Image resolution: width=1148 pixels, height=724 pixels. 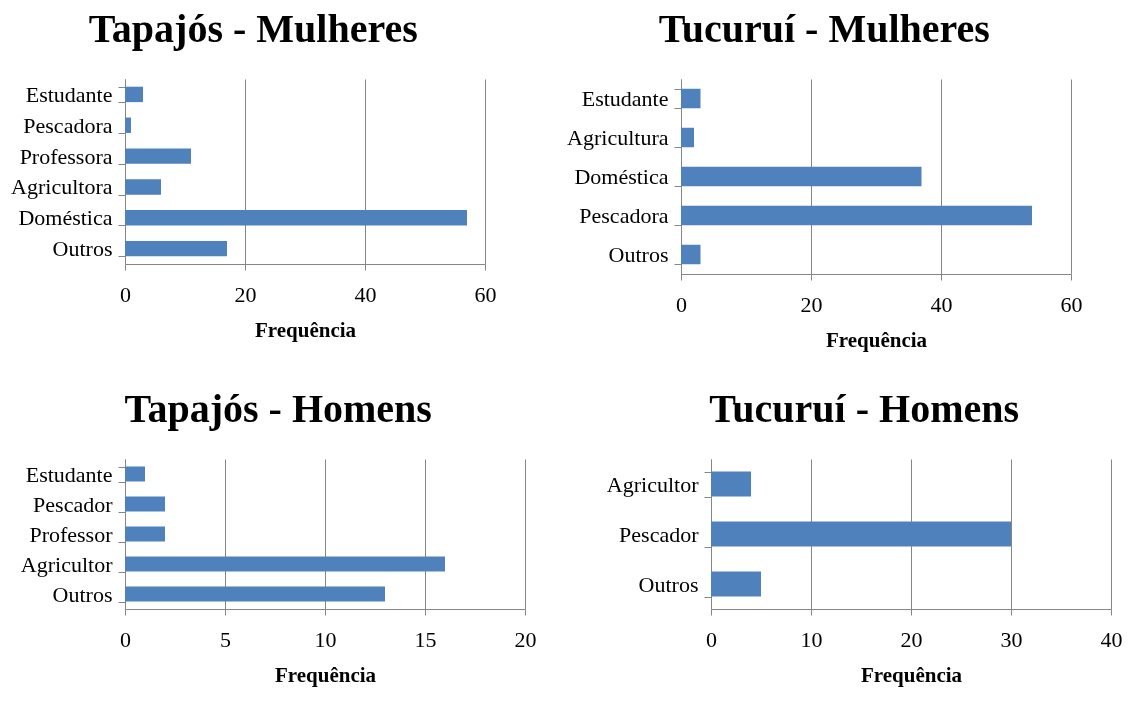 What do you see at coordinates (425, 639) in the screenshot?
I see `x-tick-label: 15` at bounding box center [425, 639].